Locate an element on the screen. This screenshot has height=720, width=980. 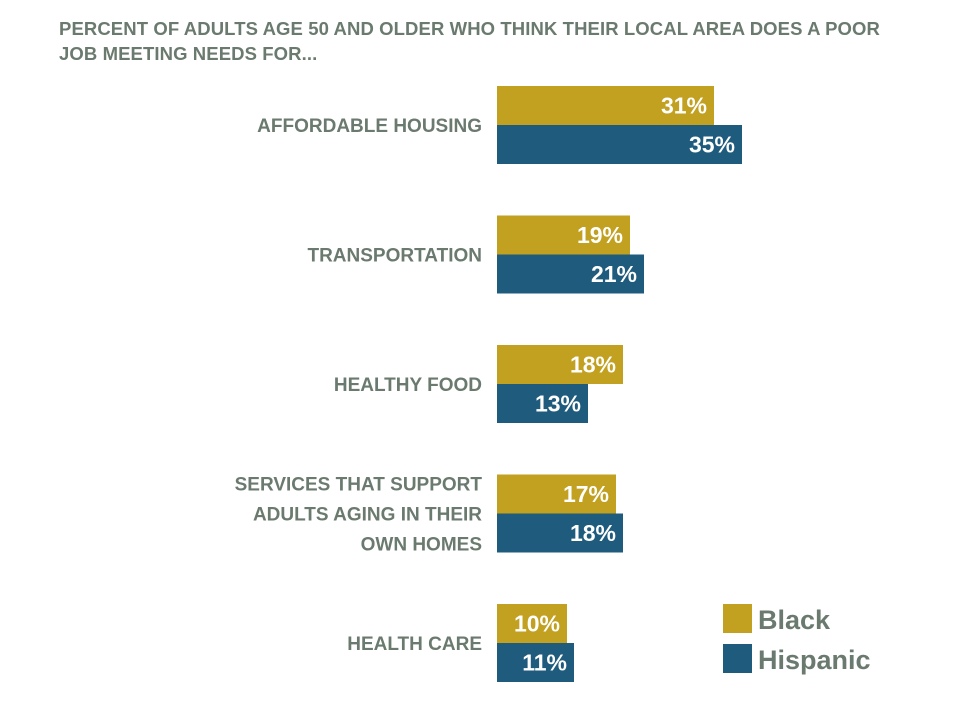
data-label: 21% is located at coordinates (614, 274).